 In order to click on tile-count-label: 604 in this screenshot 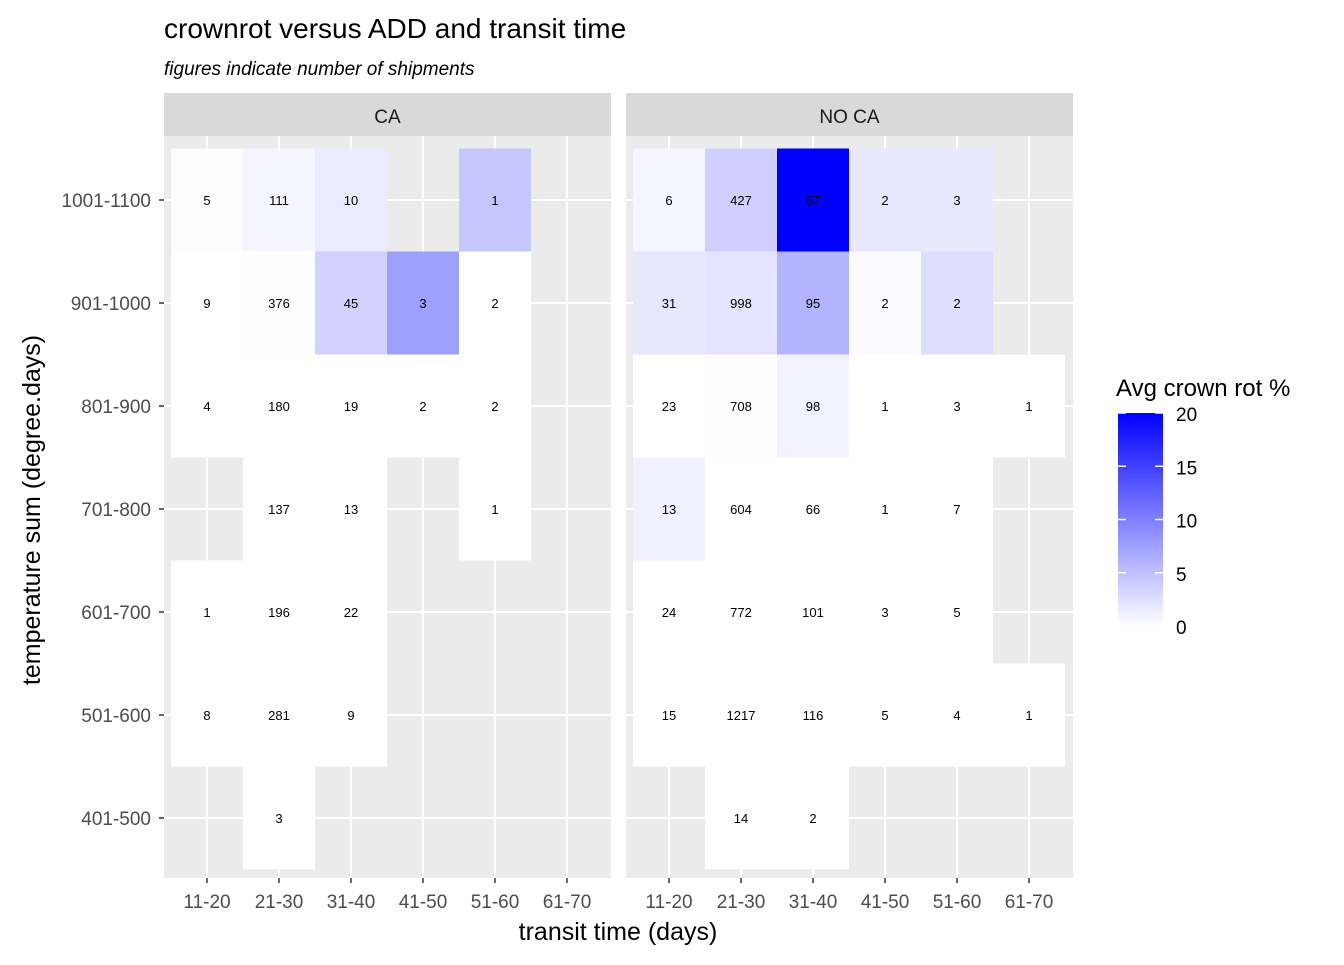, I will do `click(741, 509)`.